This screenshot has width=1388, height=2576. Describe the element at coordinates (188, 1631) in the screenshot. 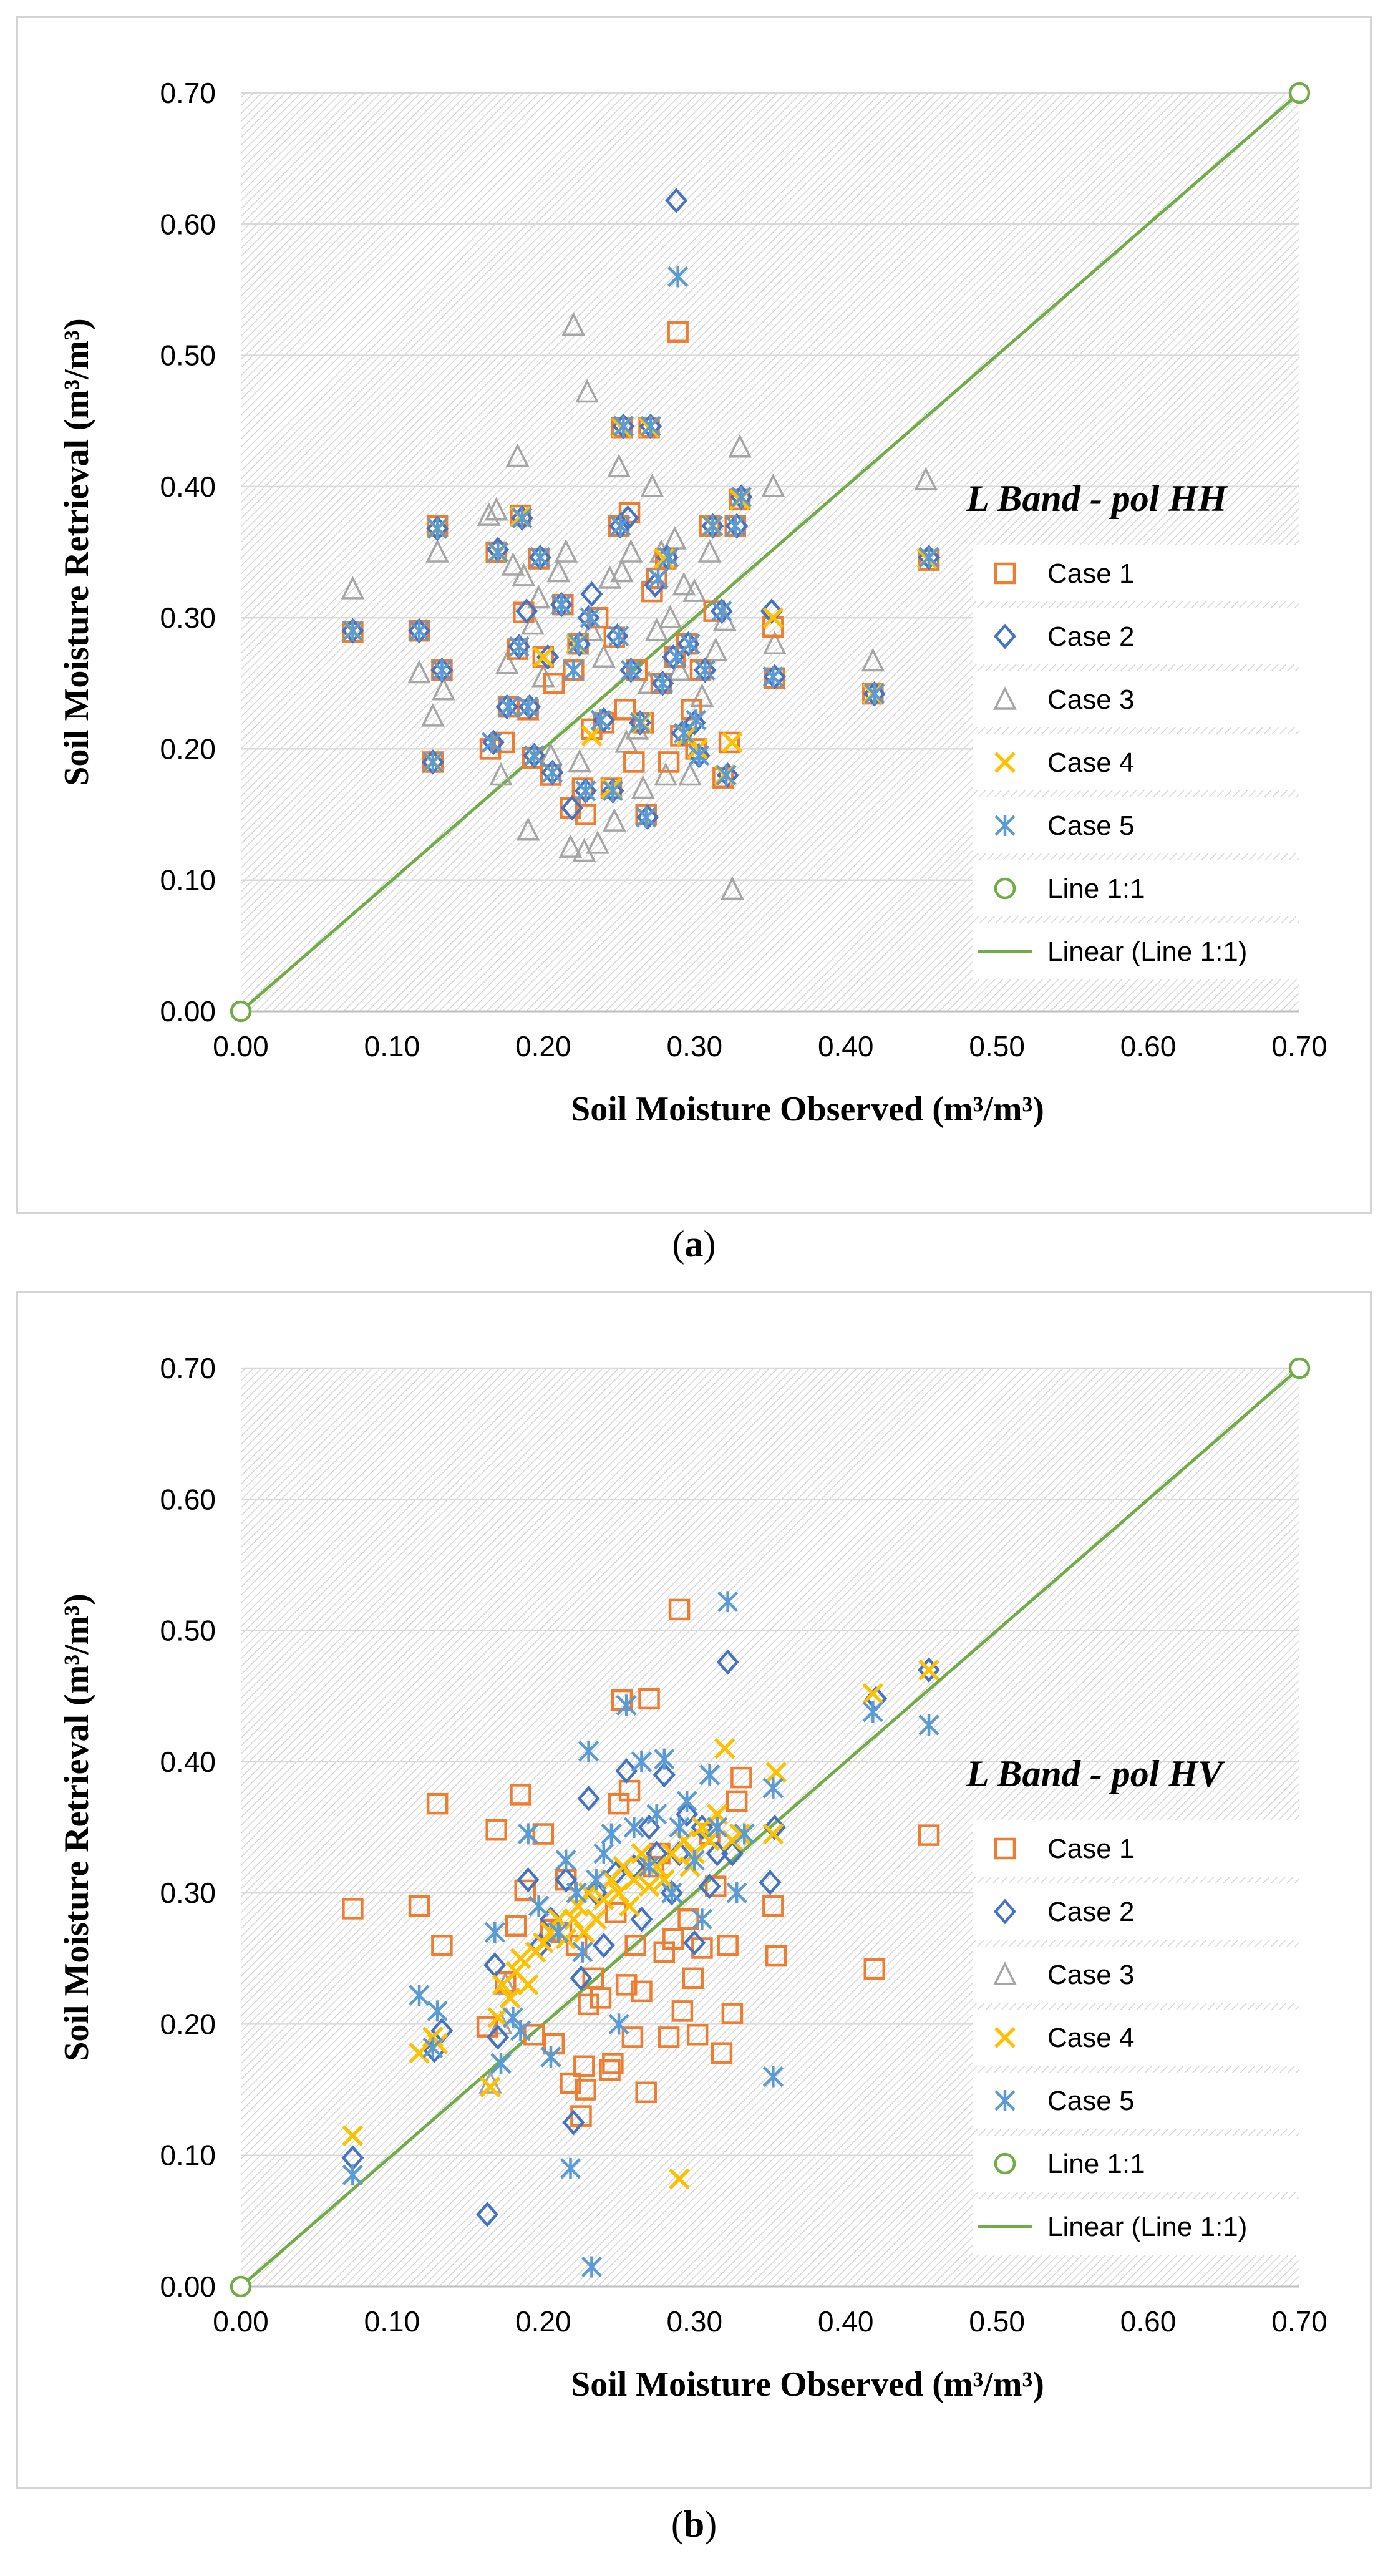

I see `y-tick-label: 0.50` at that location.